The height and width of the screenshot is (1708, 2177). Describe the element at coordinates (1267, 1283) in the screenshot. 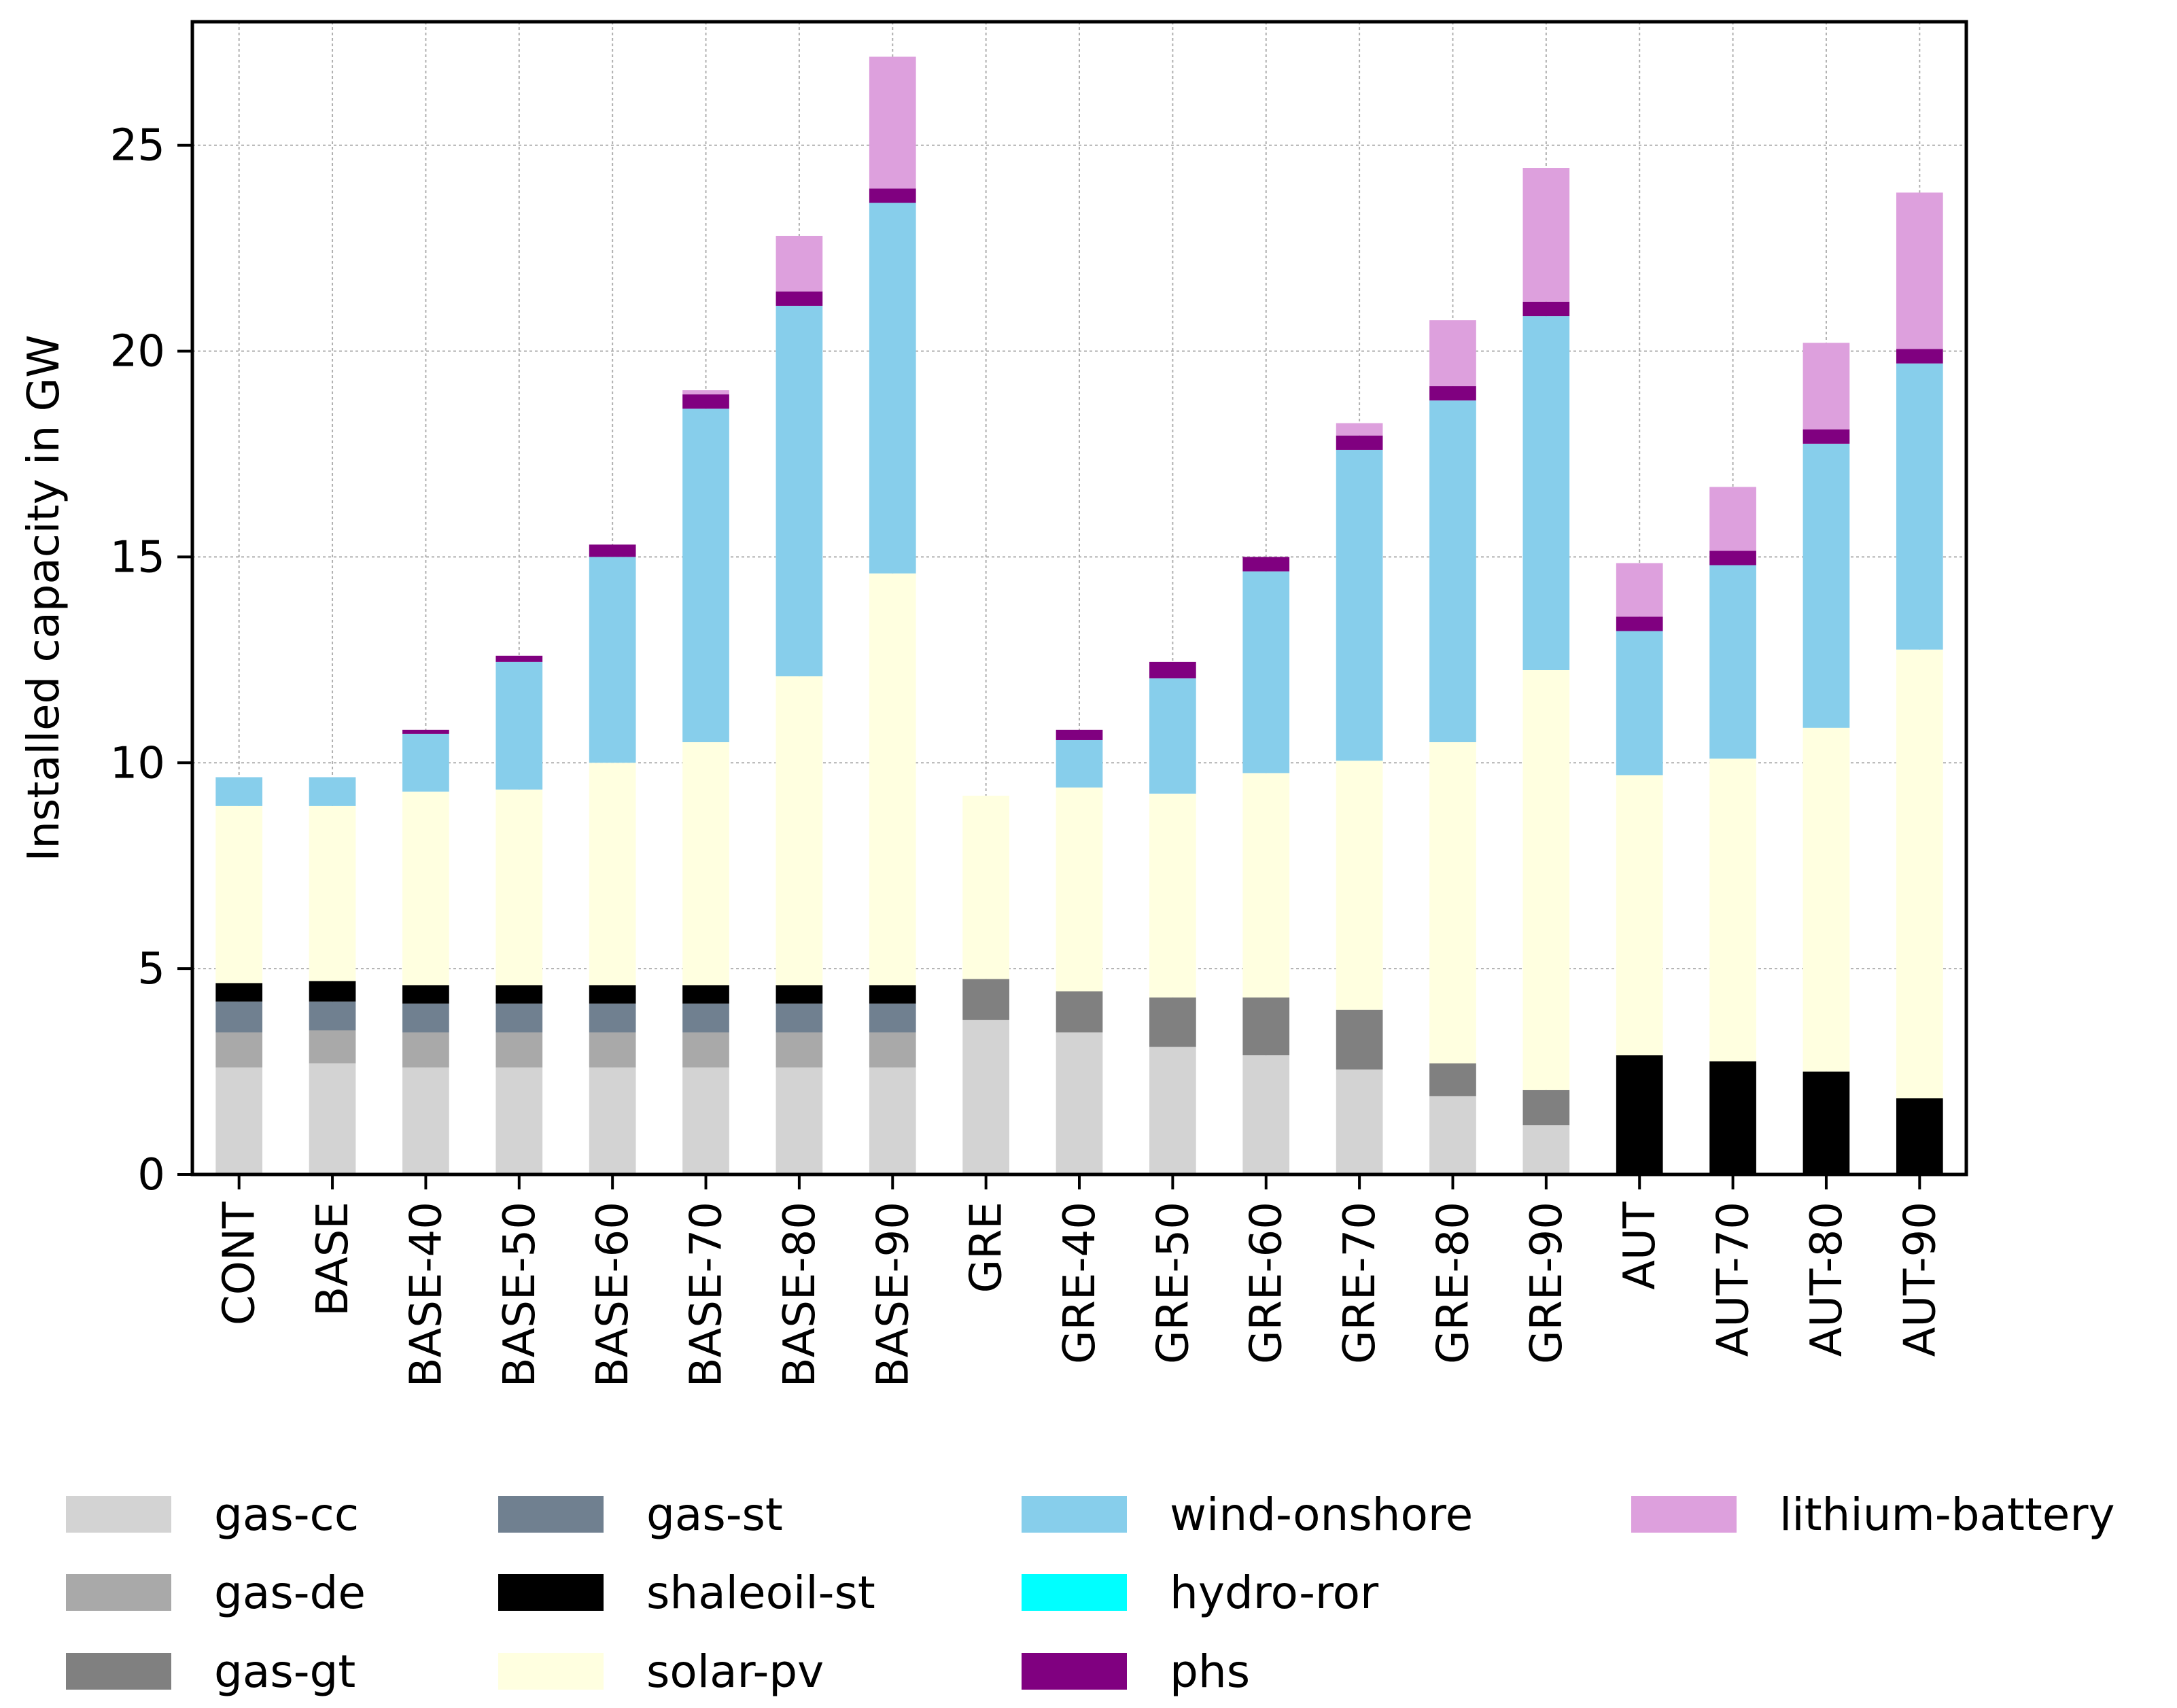

I see `x-tick-label: GRE-60` at that location.